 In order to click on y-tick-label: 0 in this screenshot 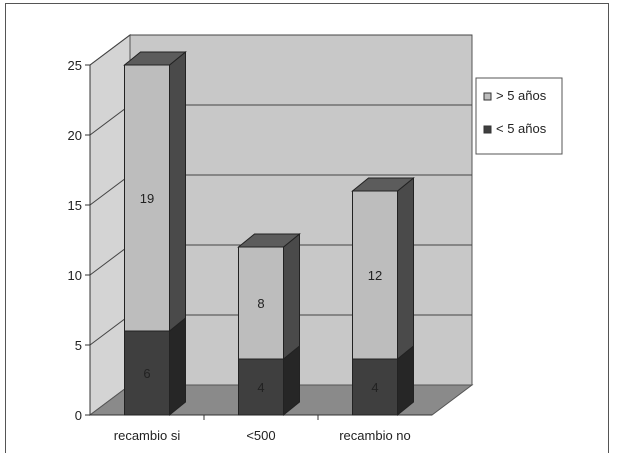, I will do `click(78, 415)`.